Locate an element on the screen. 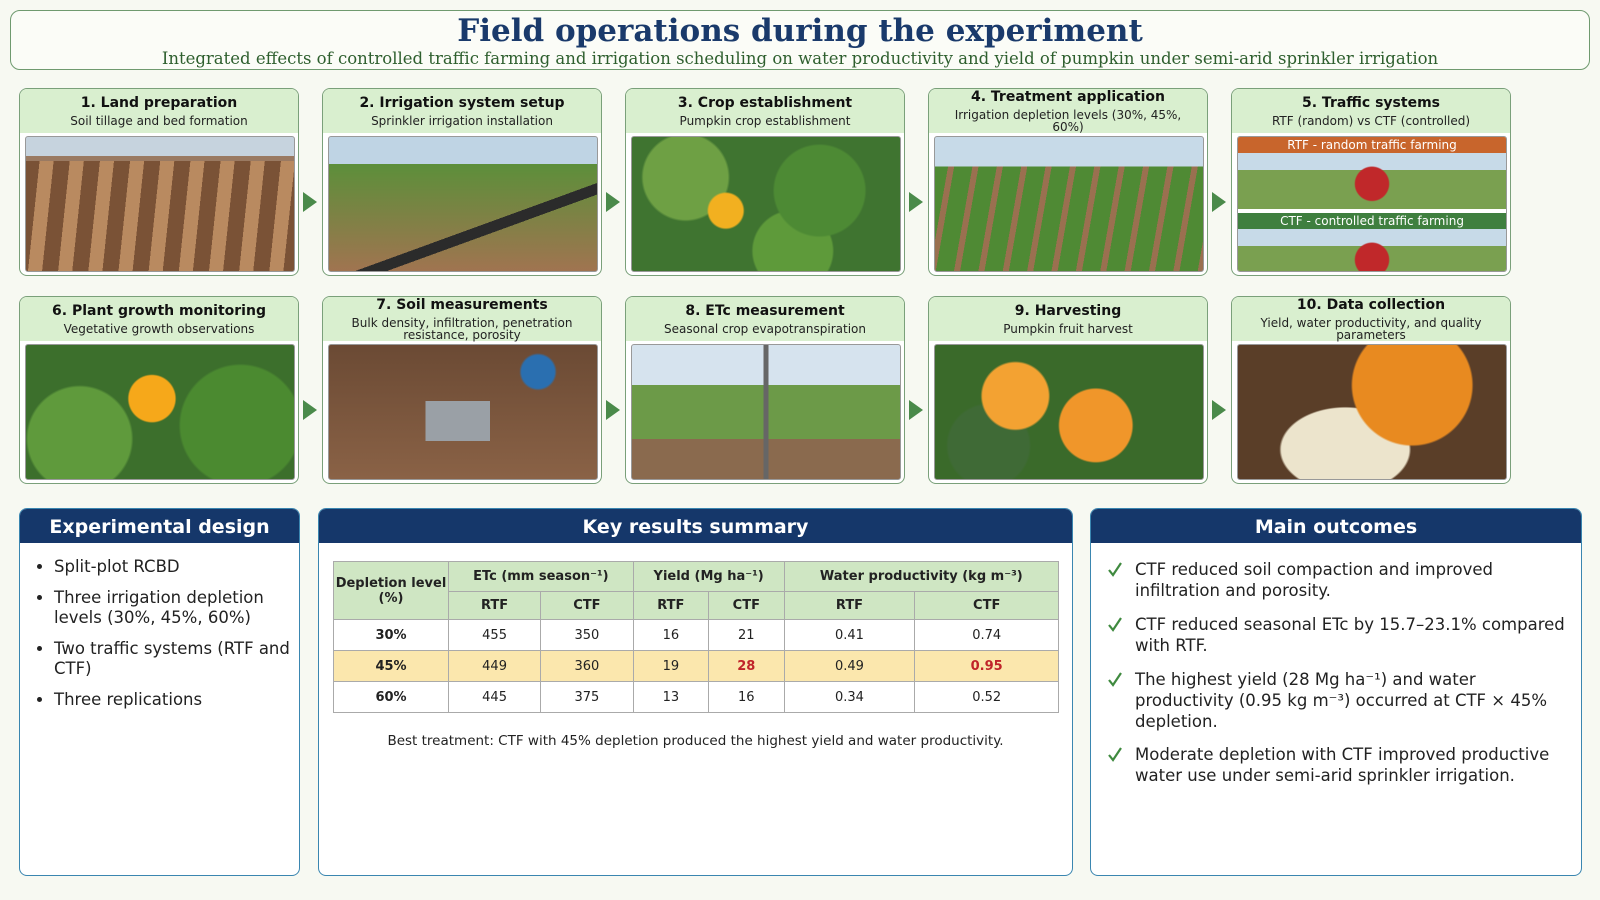 Image resolution: width=1600 pixels, height=900 pixels. step-title: 6. Plant growth monitoring is located at coordinates (159, 311).